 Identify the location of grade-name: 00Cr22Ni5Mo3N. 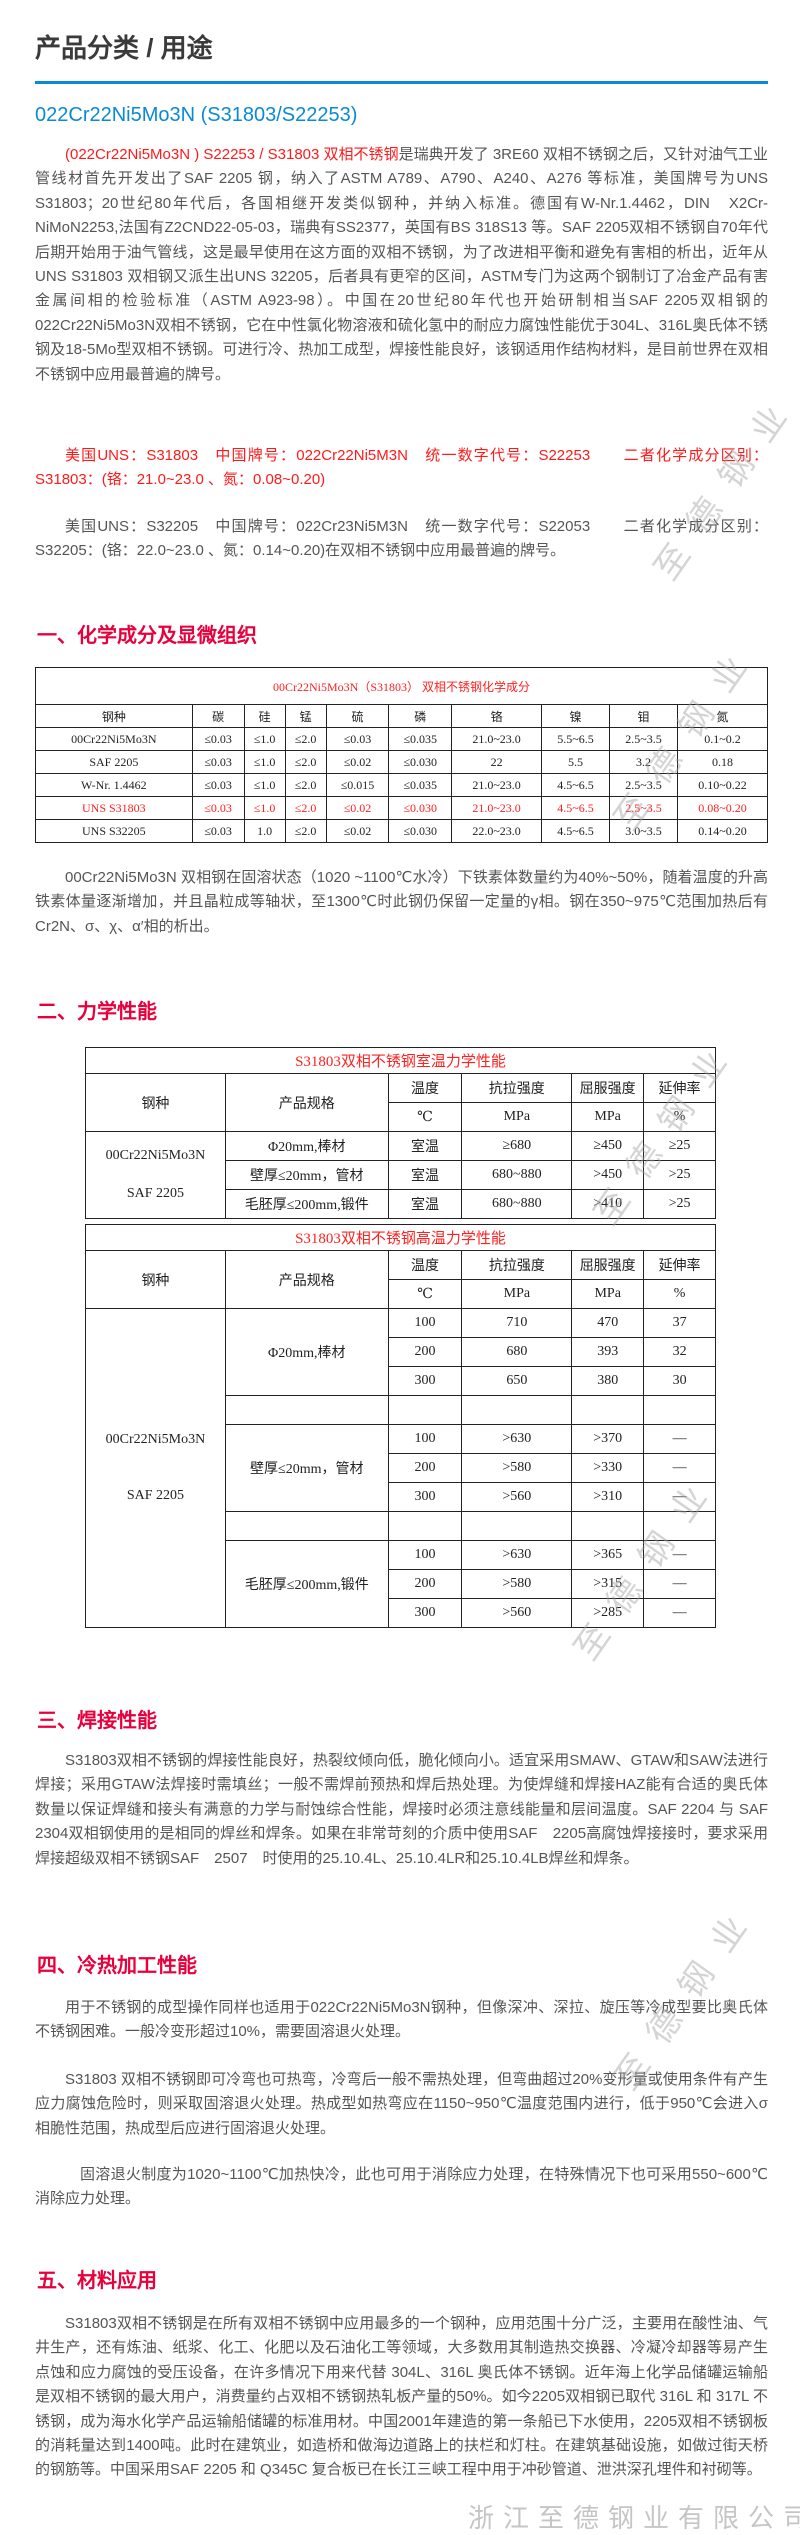
(155, 1439).